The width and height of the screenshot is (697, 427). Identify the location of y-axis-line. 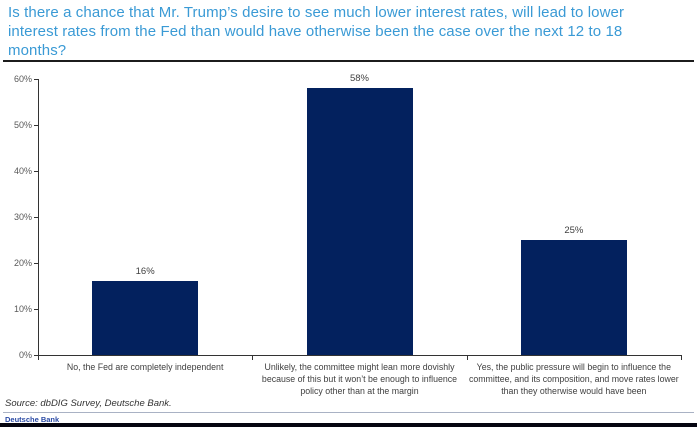
(38, 217).